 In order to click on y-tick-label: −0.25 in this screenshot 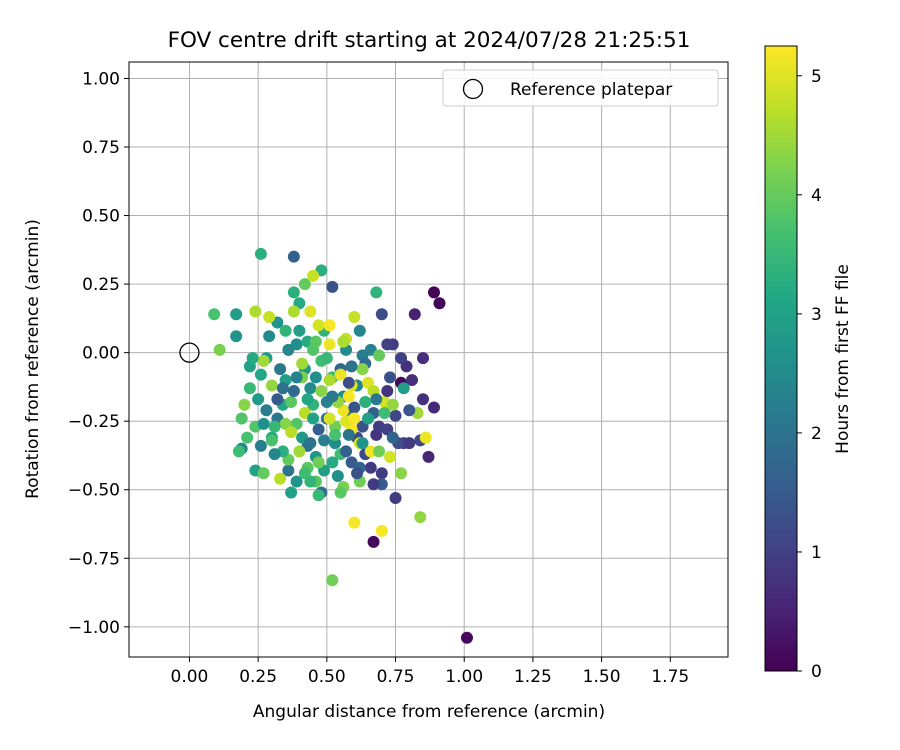, I will do `click(94, 422)`.